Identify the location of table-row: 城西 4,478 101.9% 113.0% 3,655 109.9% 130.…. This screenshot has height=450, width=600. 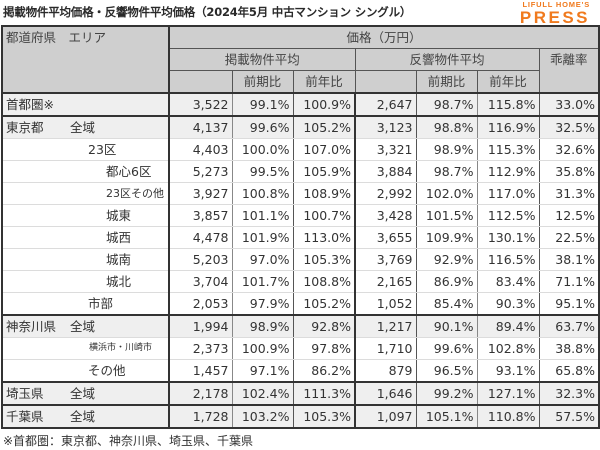
(300, 237).